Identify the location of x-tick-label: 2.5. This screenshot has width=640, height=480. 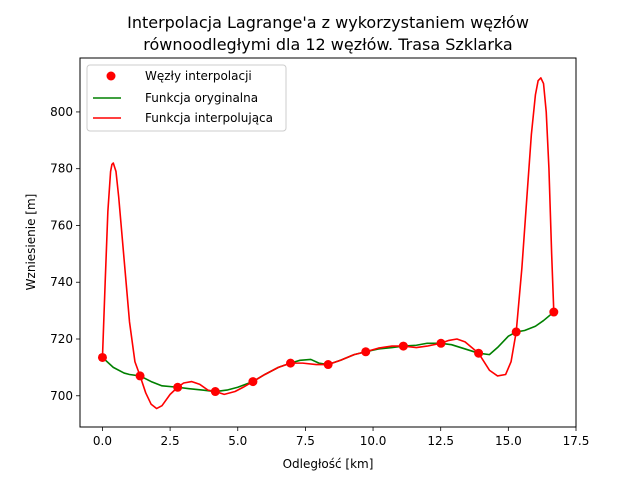
(170, 441).